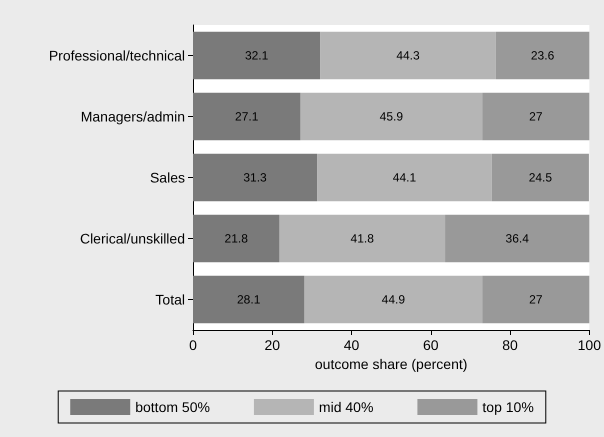 This screenshot has width=604, height=437. Describe the element at coordinates (272, 345) in the screenshot. I see `x-tick-label: 20` at that location.